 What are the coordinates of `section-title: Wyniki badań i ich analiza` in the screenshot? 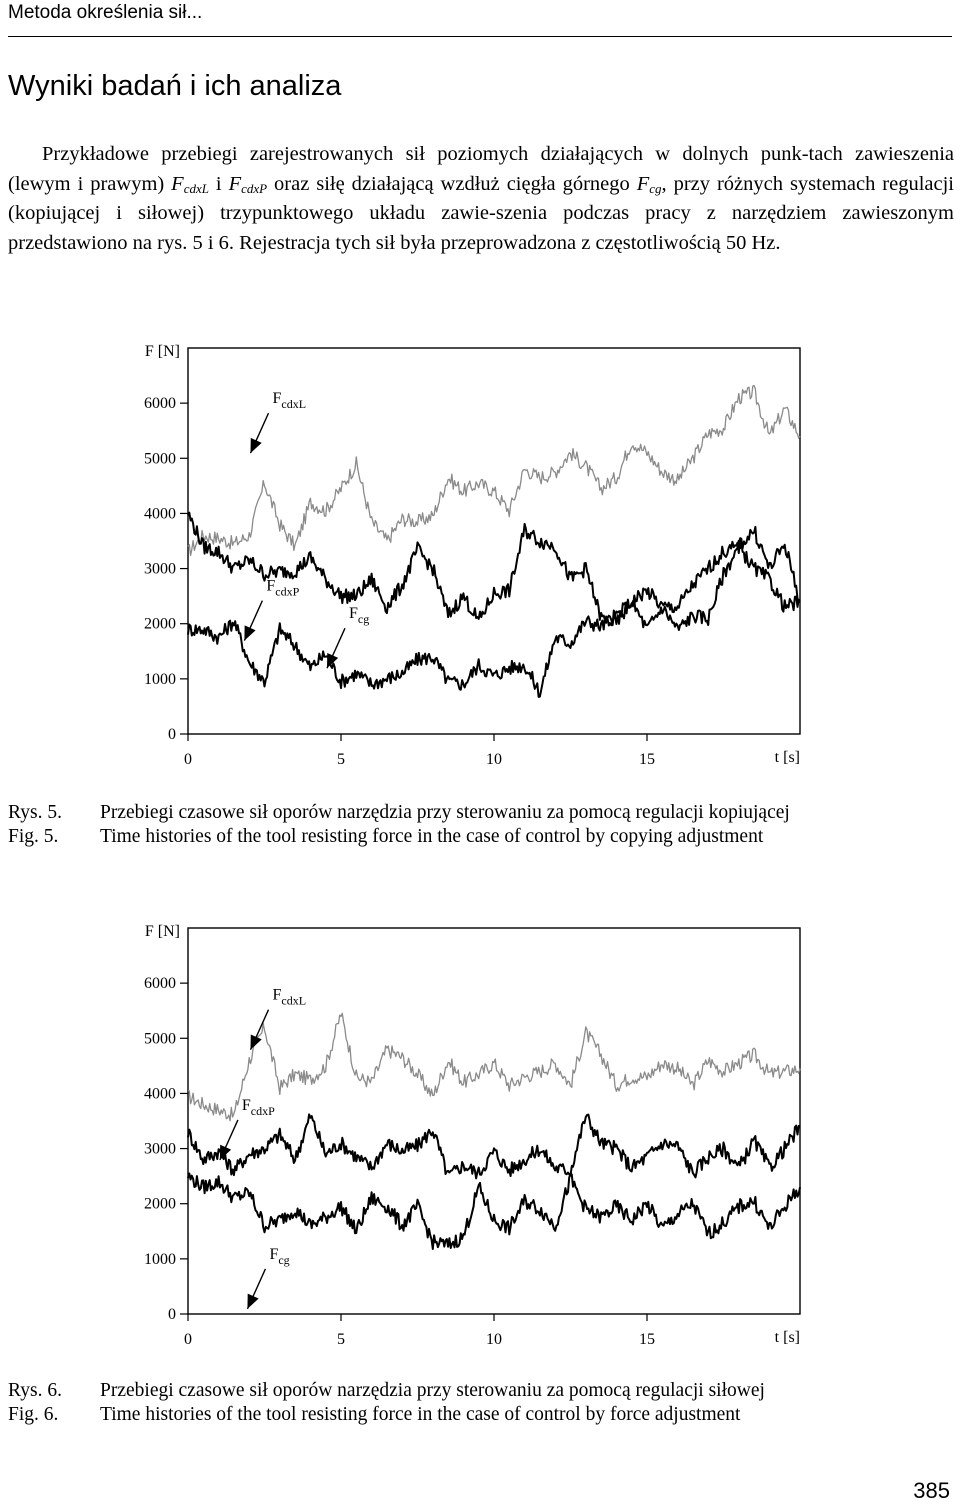 It's located at (175, 86).